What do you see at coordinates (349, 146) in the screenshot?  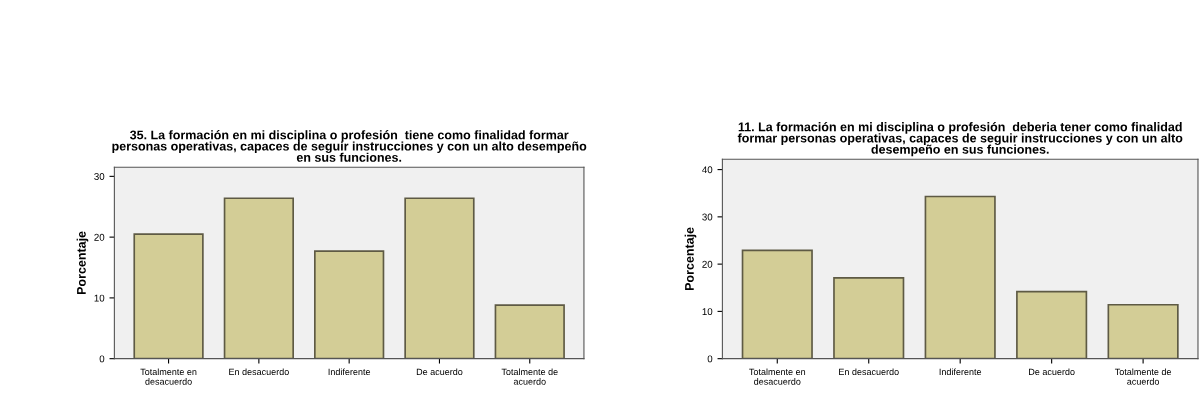 I see `chart-title: 35. La formación en mi disciplina o profesión tiene como finalidad formar personas operativas, capaces de seguir instrucciones y con un alto desempeño en sus funciones.` at bounding box center [349, 146].